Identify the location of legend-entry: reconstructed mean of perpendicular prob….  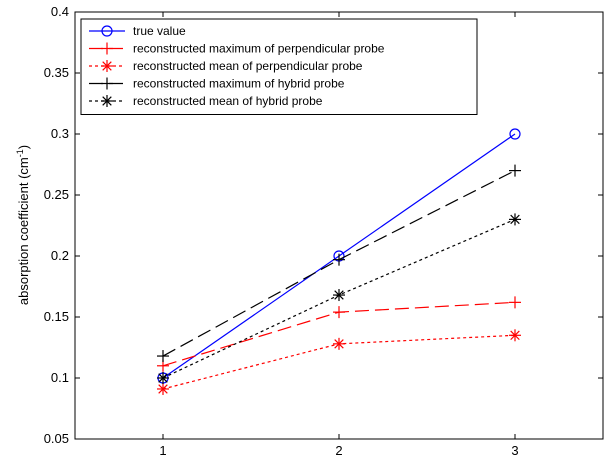
(226, 66).